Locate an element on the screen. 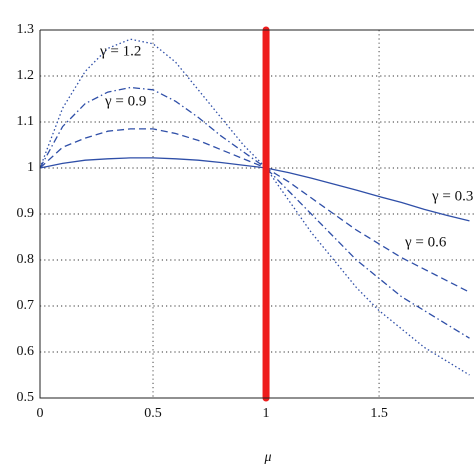  x-axis-label: μ is located at coordinates (267, 457).